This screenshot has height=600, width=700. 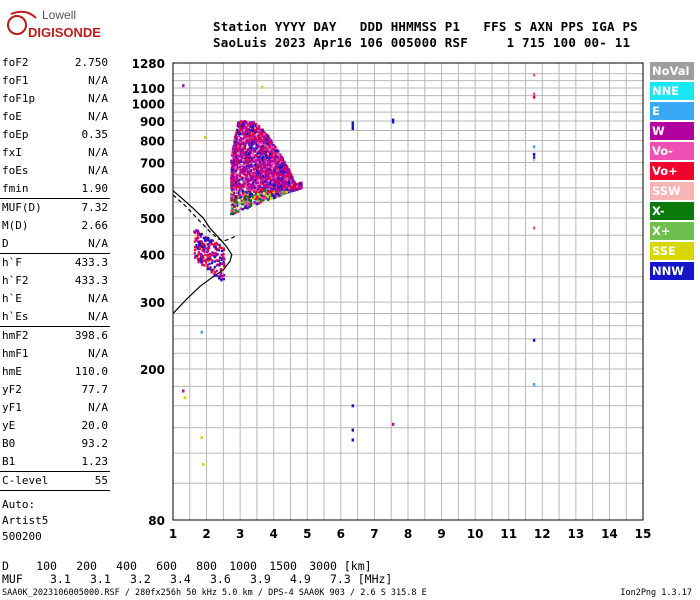 What do you see at coordinates (56, 117) in the screenshot?
I see `param-row: foE N/A` at bounding box center [56, 117].